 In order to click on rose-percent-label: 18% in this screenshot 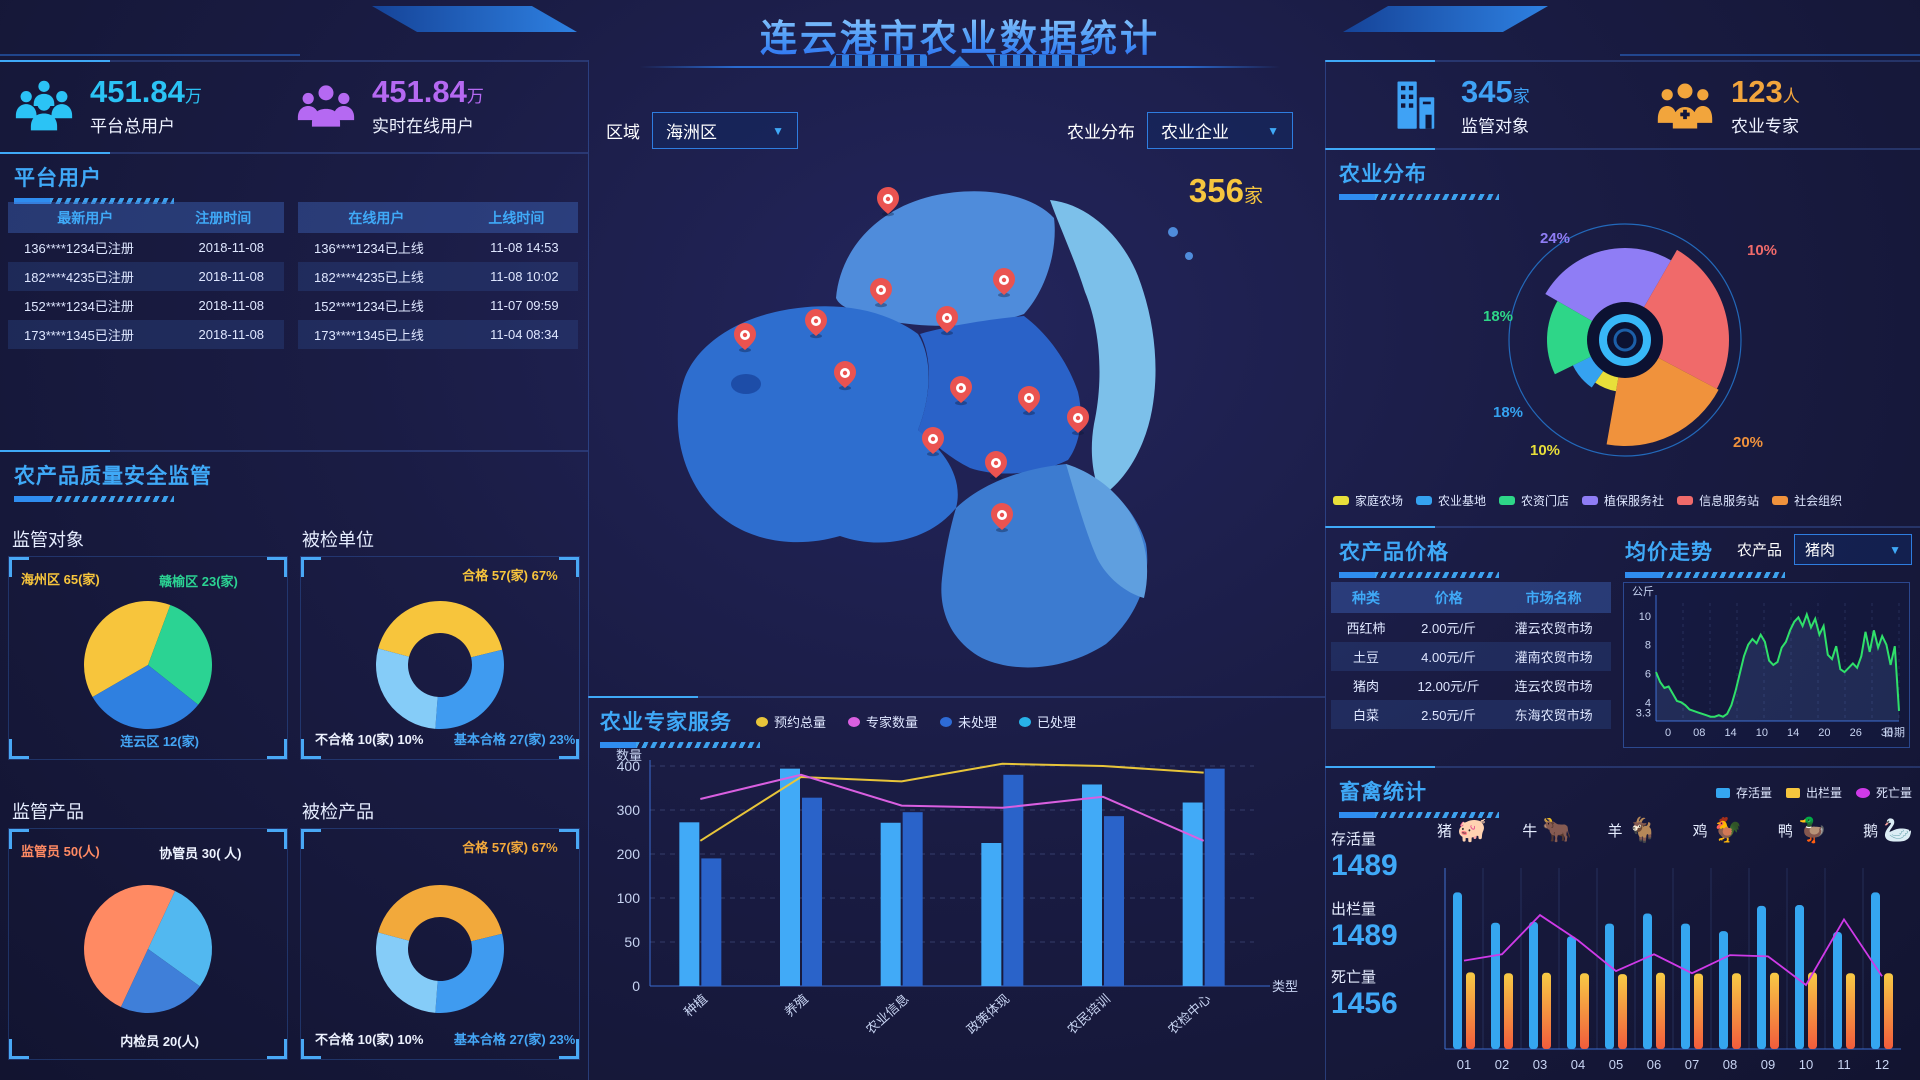, I will do `click(1508, 412)`.